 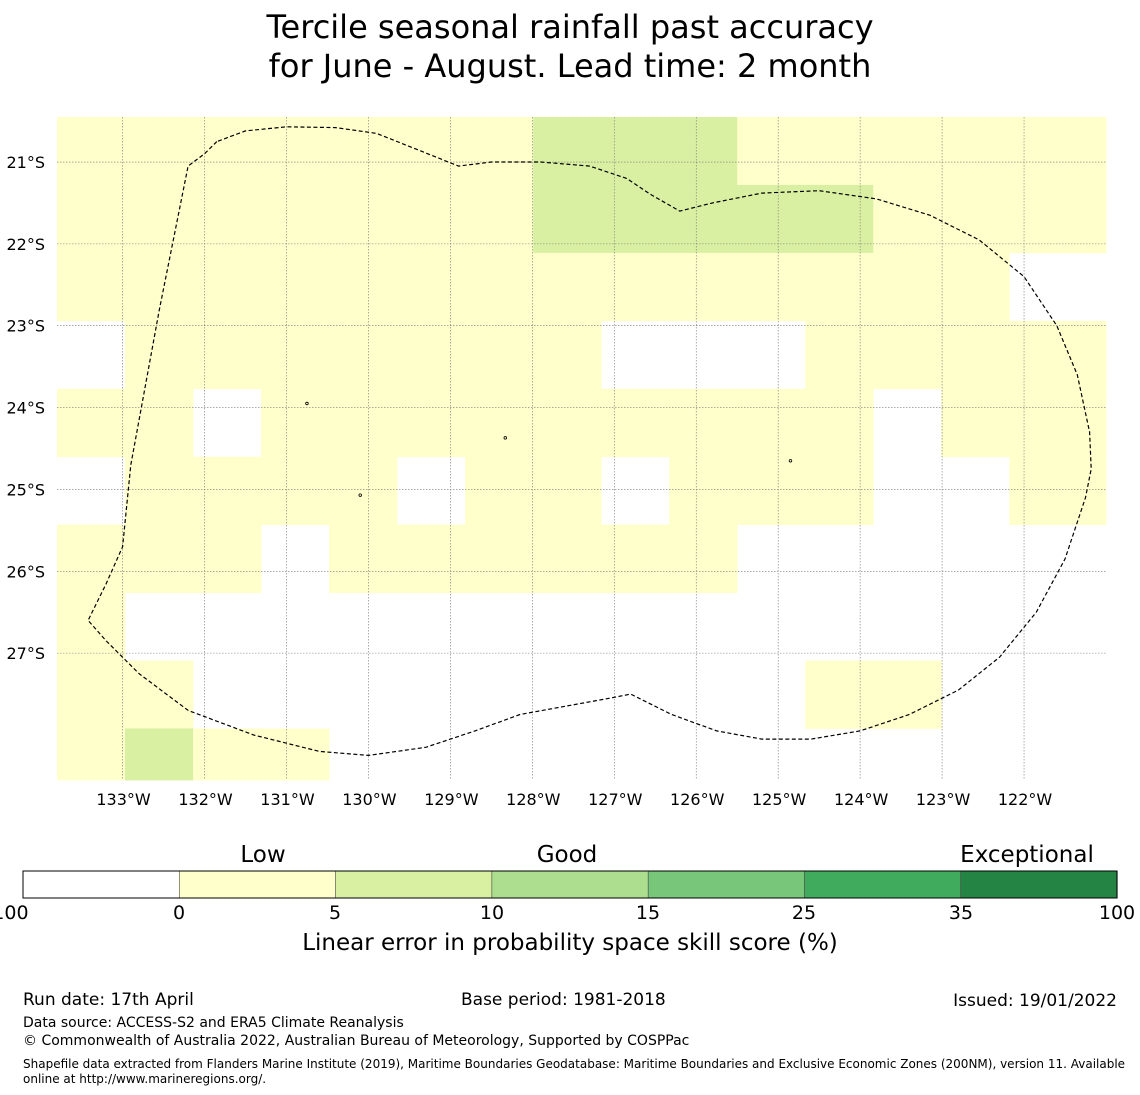 I want to click on colorbar-tick: 35, so click(x=961, y=913).